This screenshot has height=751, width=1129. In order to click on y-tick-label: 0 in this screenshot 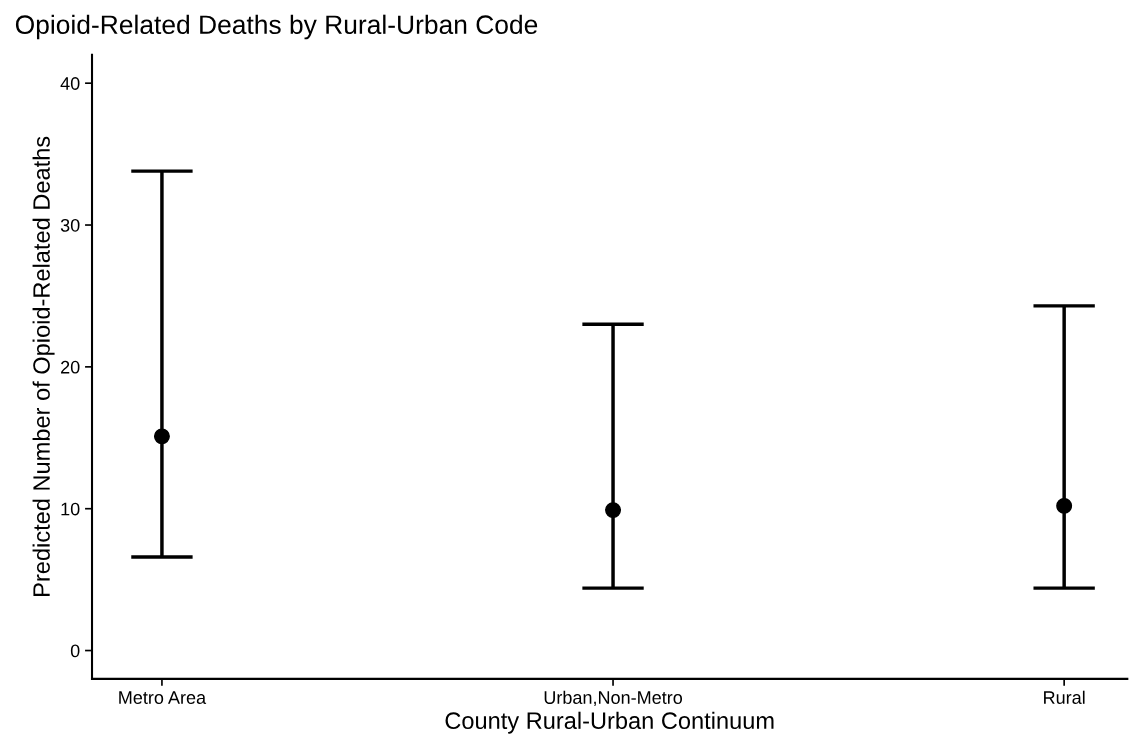, I will do `click(75, 651)`.